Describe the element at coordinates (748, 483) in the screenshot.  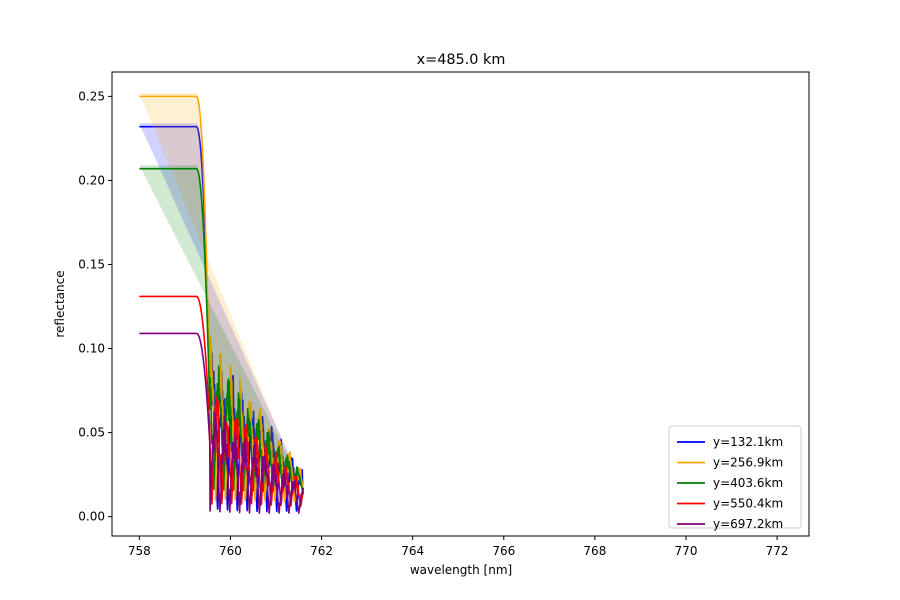
I see `legend-label: y=403.6km` at that location.